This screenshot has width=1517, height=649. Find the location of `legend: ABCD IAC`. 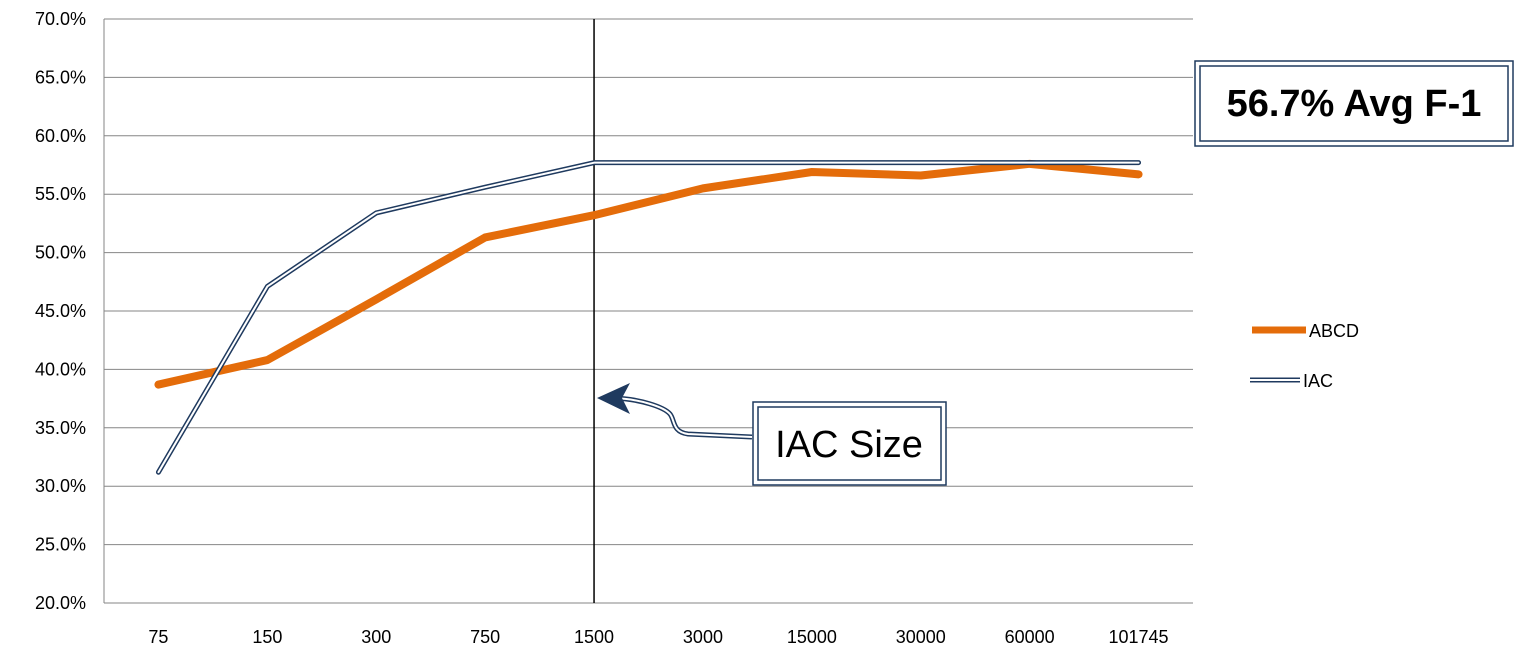

legend: ABCD IAC is located at coordinates (1304, 356).